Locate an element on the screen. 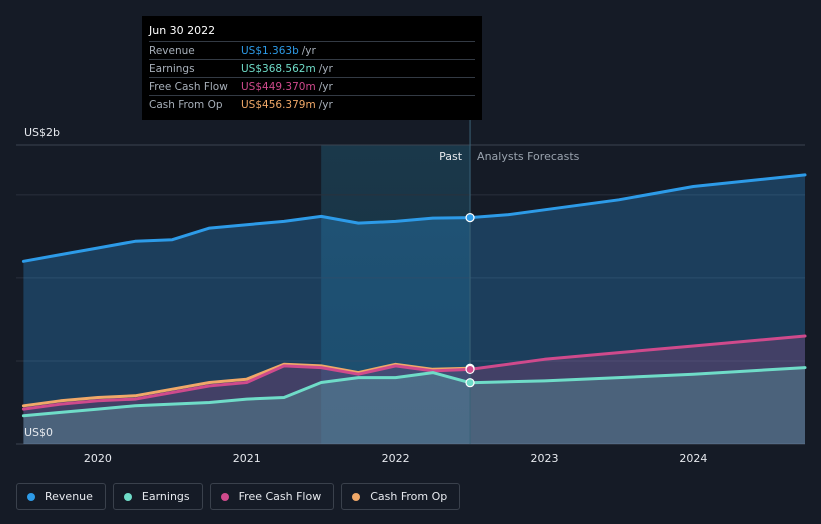 This screenshot has width=821, height=524. legend-cash-from-op: Cash From Op is located at coordinates (401, 496).